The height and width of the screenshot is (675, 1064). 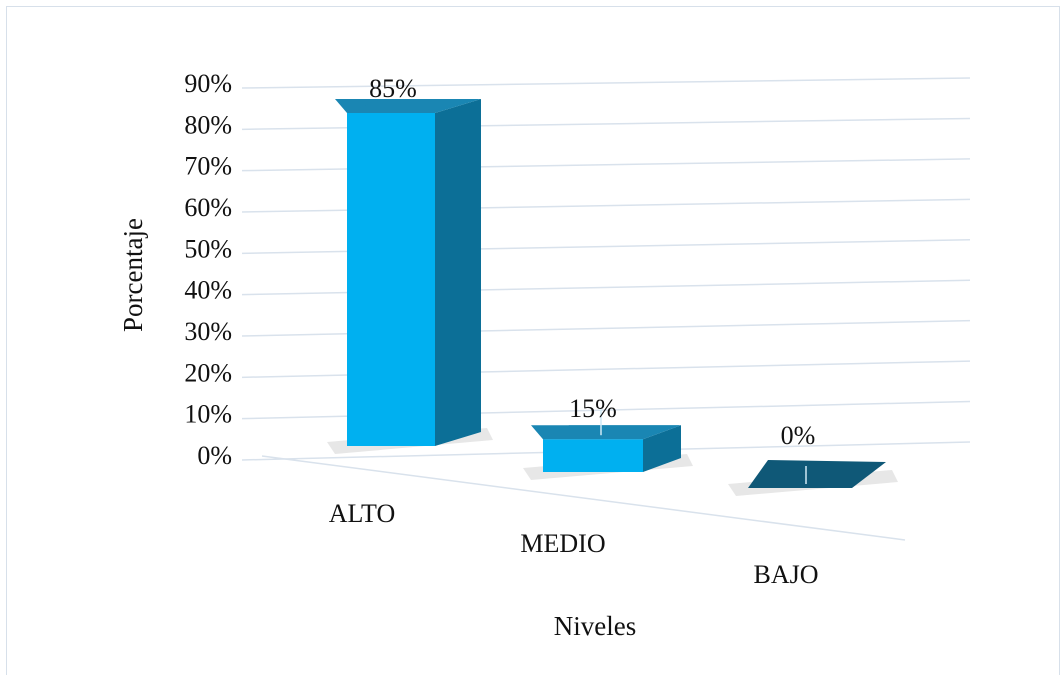 I want to click on x-tick-label: MEDIO, so click(x=562, y=543).